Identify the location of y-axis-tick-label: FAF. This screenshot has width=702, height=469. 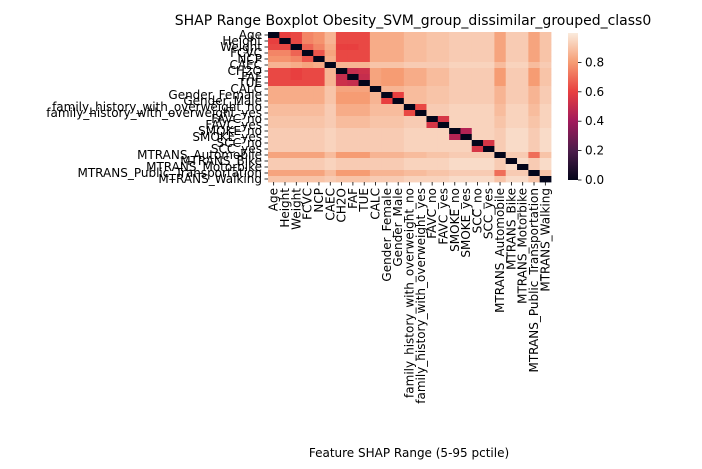
(251, 77).